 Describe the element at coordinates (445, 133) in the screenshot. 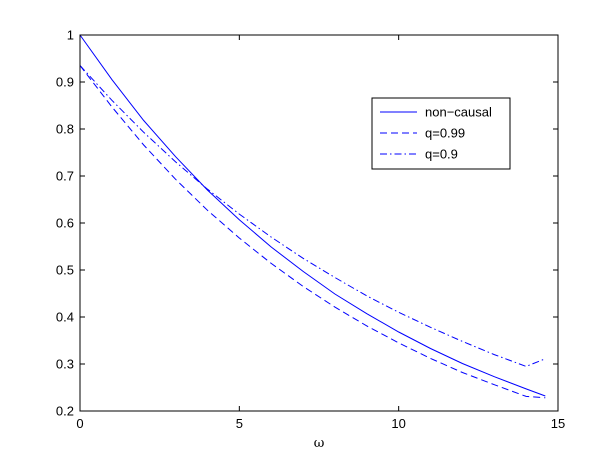

I see `legend-label: q=0.99` at that location.